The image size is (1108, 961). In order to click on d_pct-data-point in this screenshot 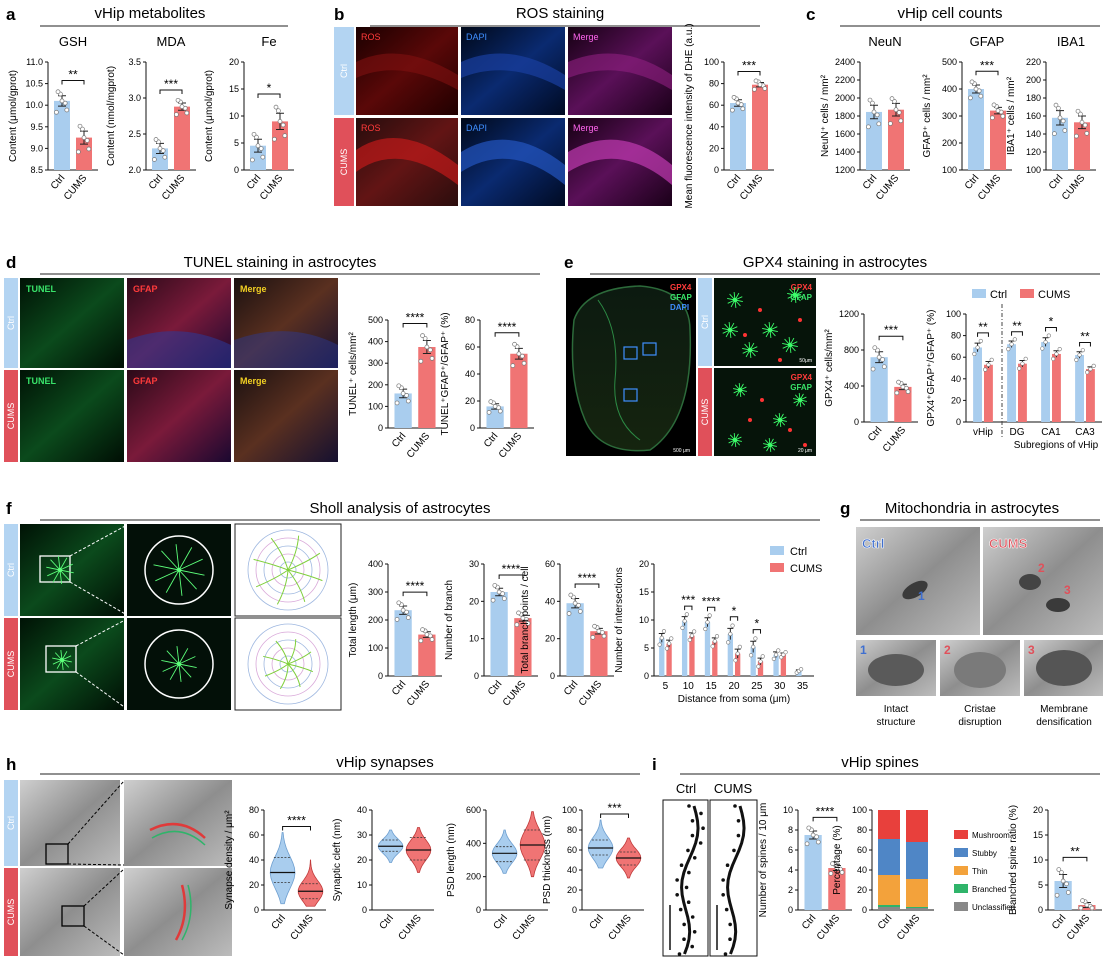, I will do `click(489, 412)`.